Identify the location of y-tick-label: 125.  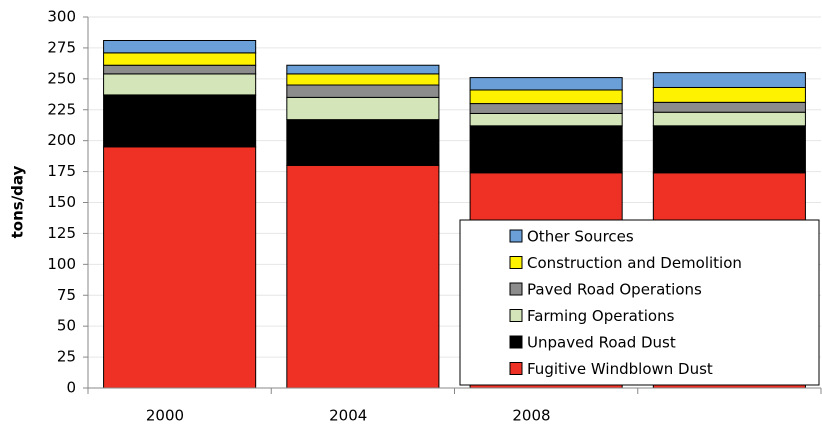
(61, 233).